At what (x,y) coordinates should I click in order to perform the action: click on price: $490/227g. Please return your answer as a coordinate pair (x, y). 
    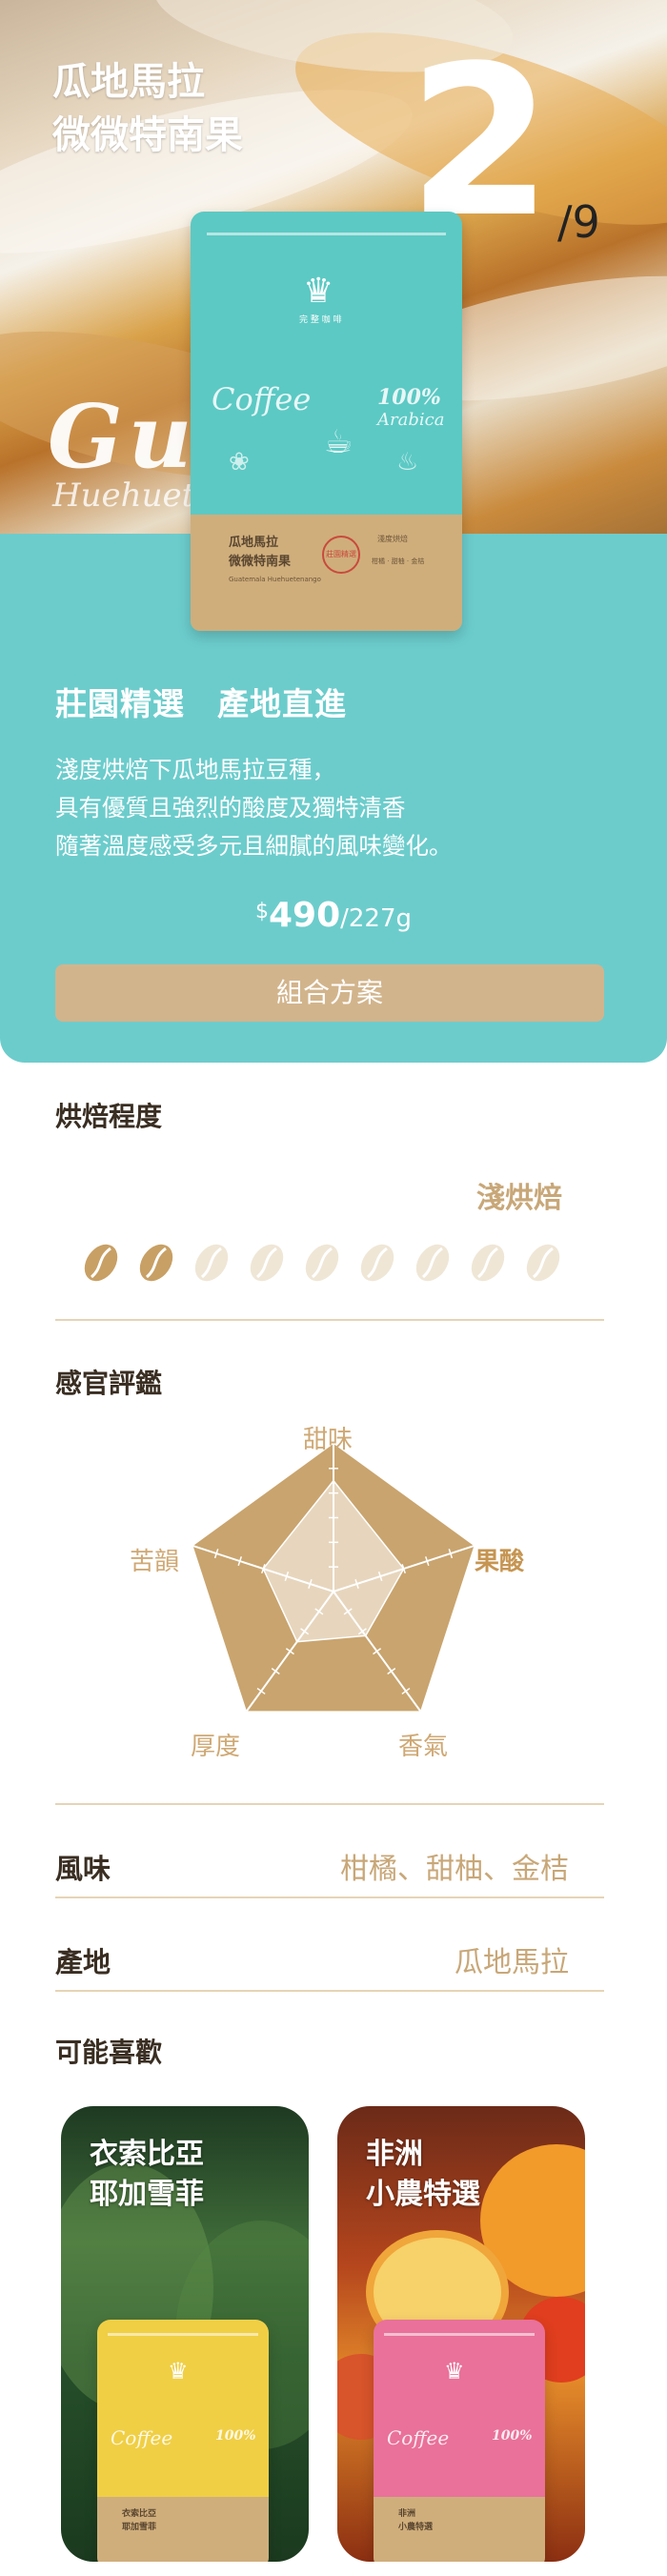
    Looking at the image, I should click on (333, 915).